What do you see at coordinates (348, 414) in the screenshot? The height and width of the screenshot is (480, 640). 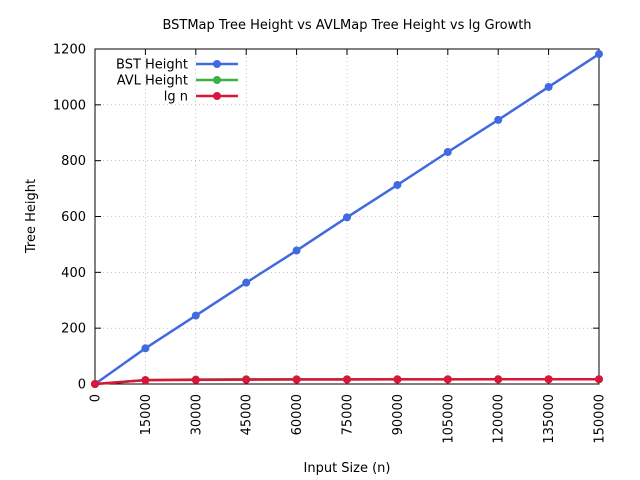 I see `x-tick-label: 75000` at bounding box center [348, 414].